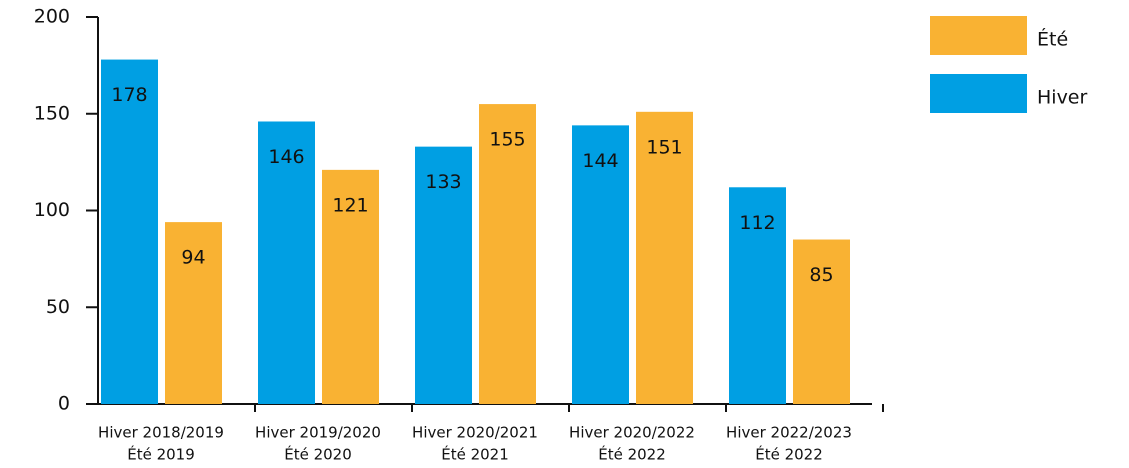 The height and width of the screenshot is (468, 1129). What do you see at coordinates (52, 210) in the screenshot?
I see `y-tick-label: 100` at bounding box center [52, 210].